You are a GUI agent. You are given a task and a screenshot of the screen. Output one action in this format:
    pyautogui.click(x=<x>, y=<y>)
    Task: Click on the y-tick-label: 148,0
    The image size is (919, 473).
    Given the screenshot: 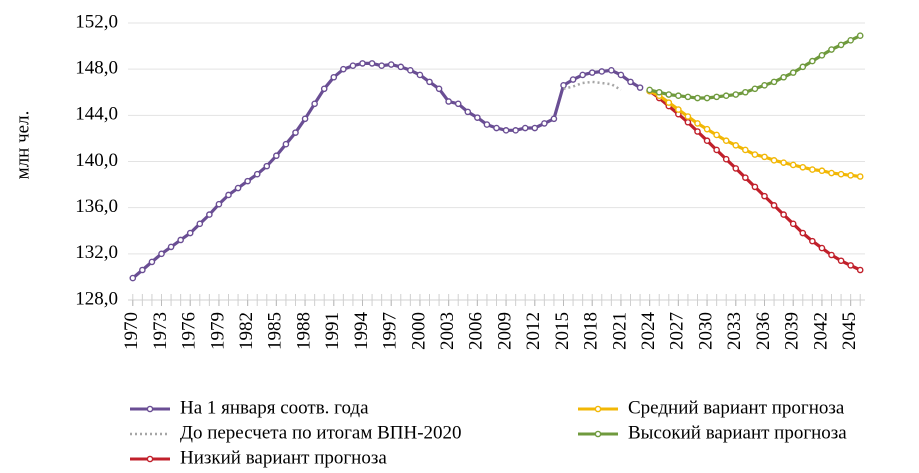 What is the action you would take?
    pyautogui.click(x=96, y=68)
    